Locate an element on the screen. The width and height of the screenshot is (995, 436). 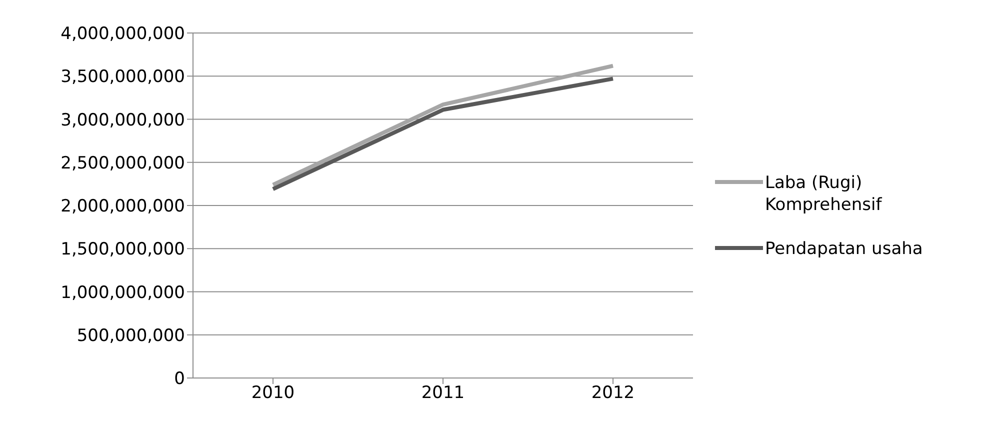
legend-label: Pendapatan usaha is located at coordinates (844, 249).